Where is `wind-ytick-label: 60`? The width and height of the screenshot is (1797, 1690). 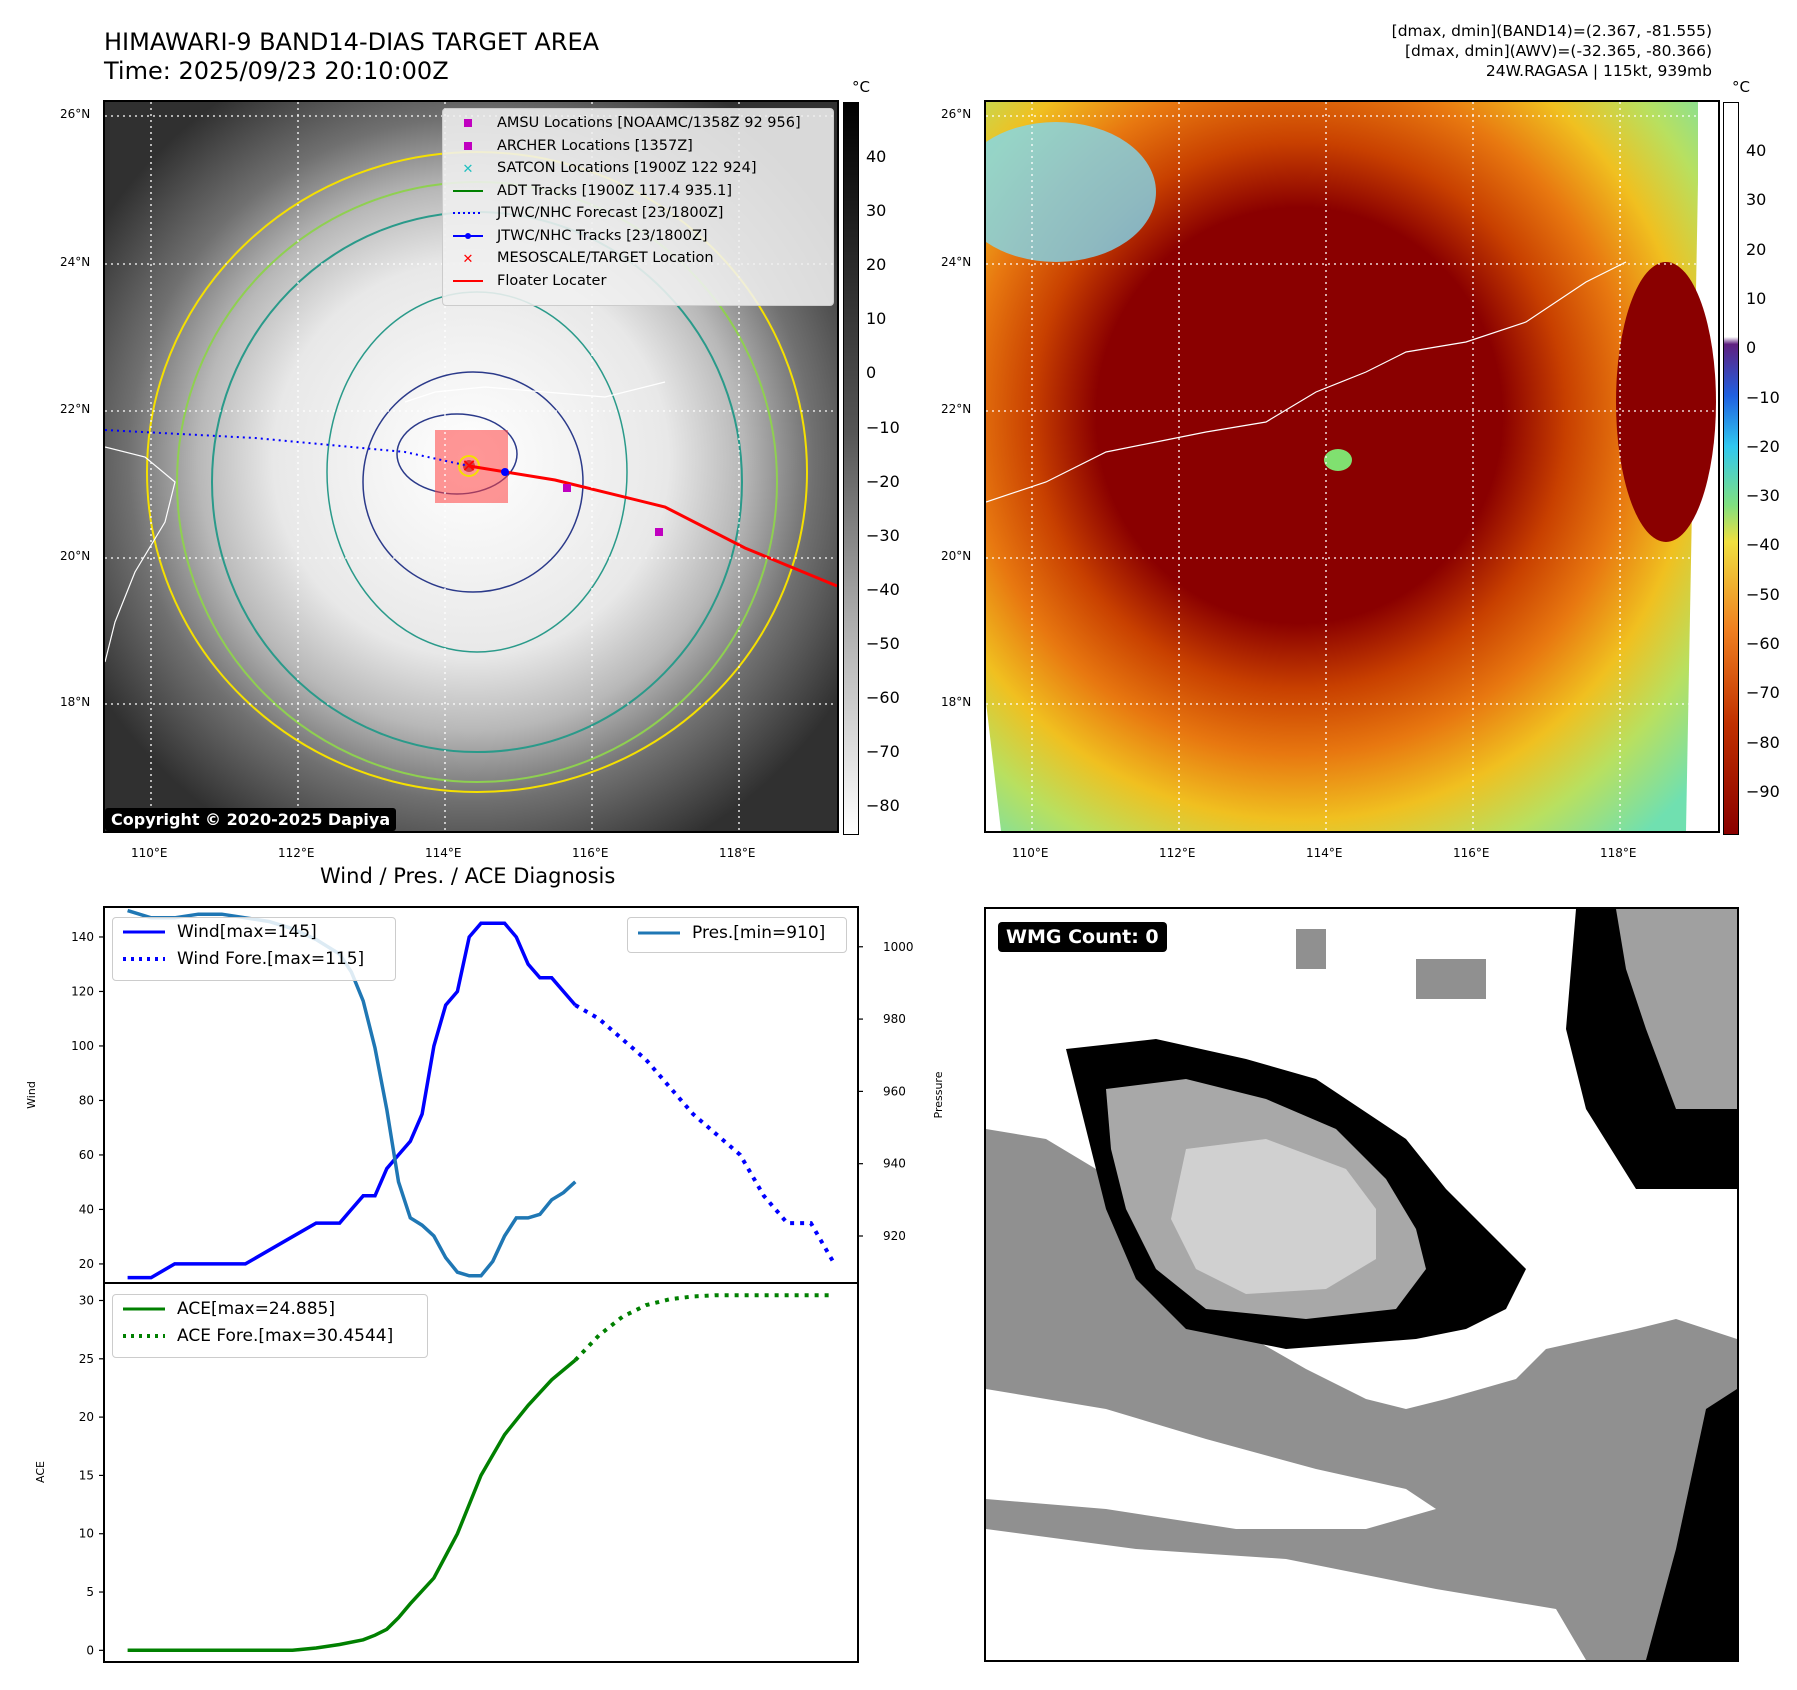
wind-ytick-label: 60 is located at coordinates (86, 1155).